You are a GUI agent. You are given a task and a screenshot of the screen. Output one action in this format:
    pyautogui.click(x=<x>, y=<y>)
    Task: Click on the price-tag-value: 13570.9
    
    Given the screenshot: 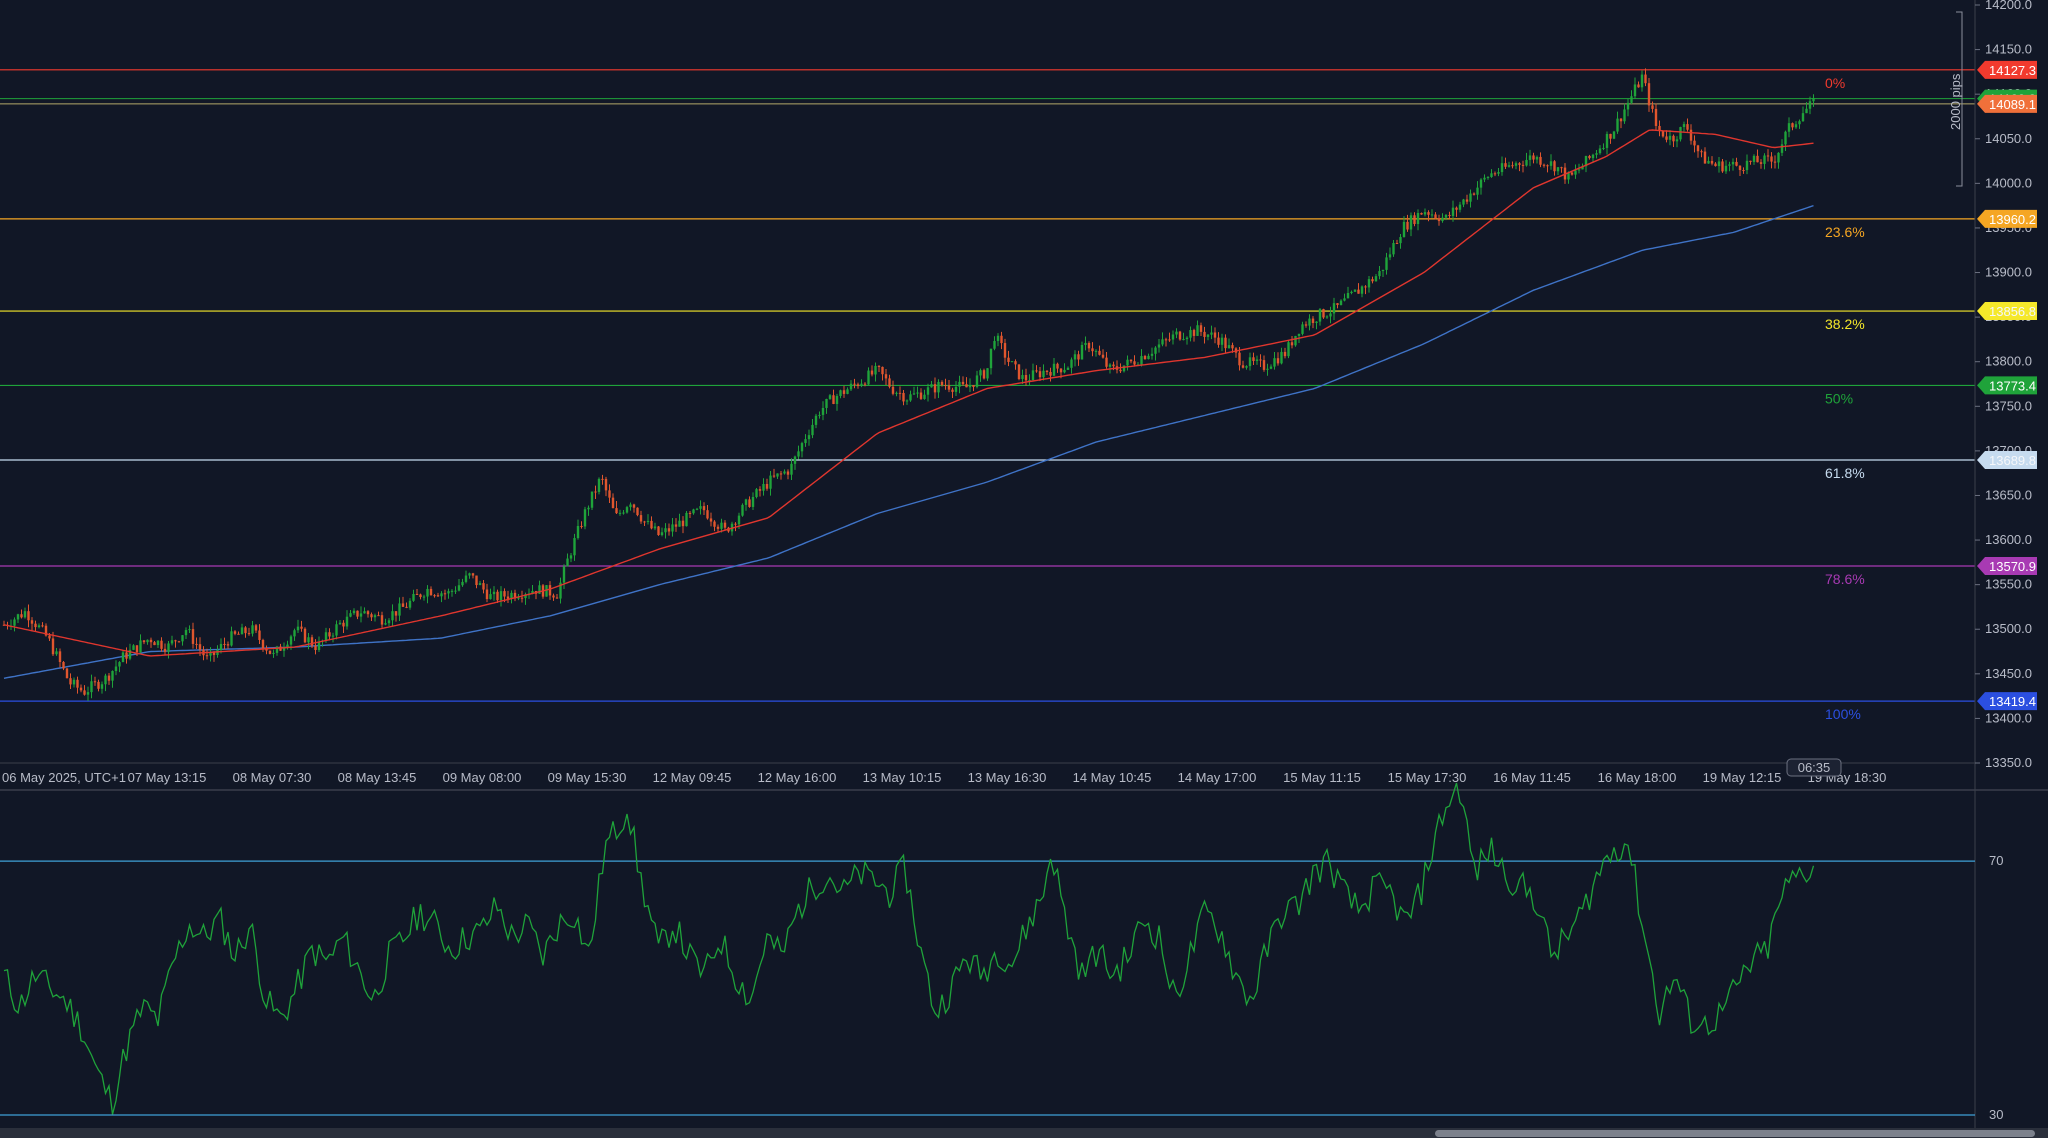 What is the action you would take?
    pyautogui.click(x=2012, y=566)
    